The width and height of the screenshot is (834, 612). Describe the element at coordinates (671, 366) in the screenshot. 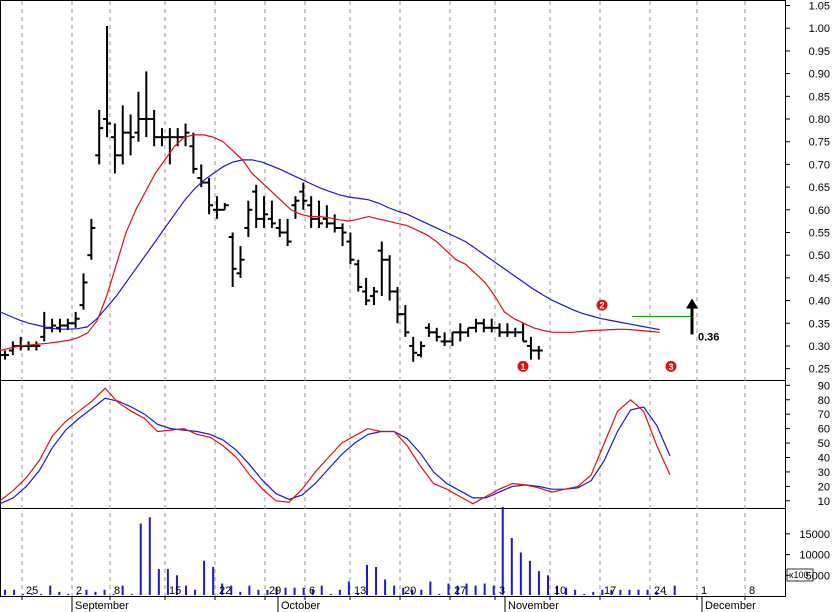

I see `marker-3: 3` at that location.